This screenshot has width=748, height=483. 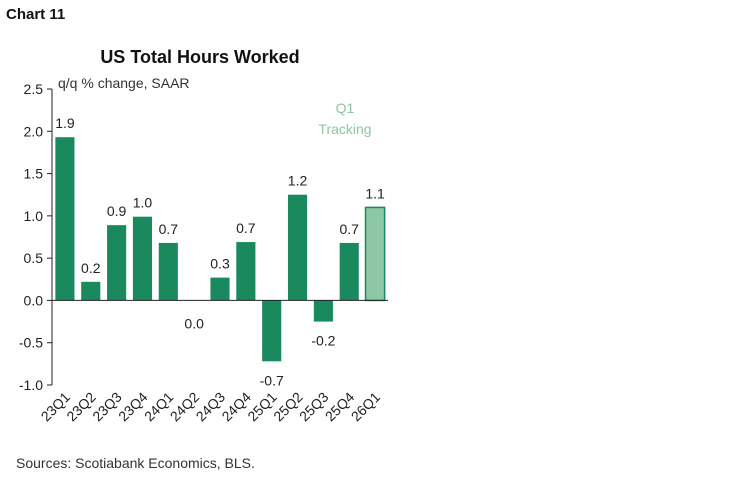 What do you see at coordinates (345, 108) in the screenshot?
I see `tracking-annotation-line1: Q1` at bounding box center [345, 108].